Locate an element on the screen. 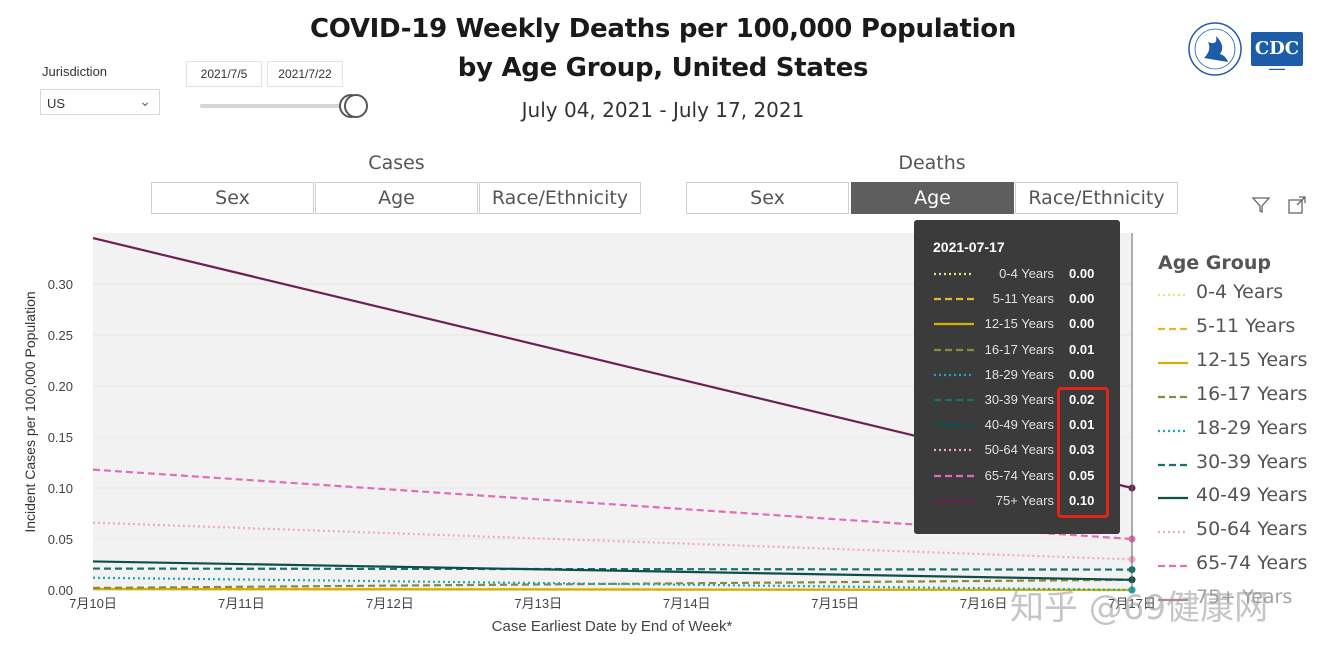 This screenshot has width=1337, height=655. legend-label: 16-17 Years is located at coordinates (1252, 393).